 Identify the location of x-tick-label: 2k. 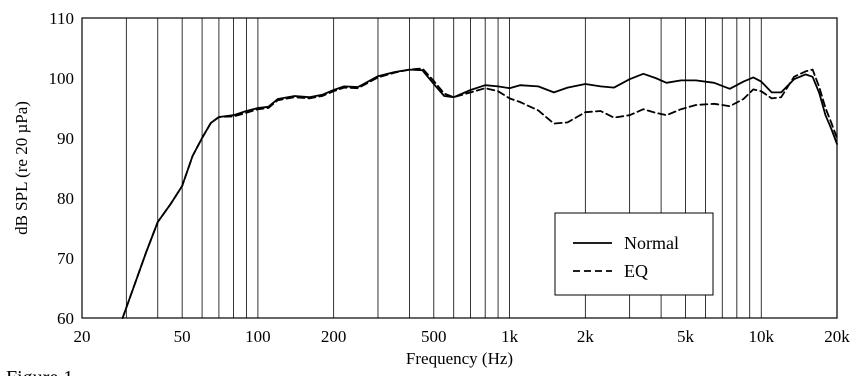
(586, 336).